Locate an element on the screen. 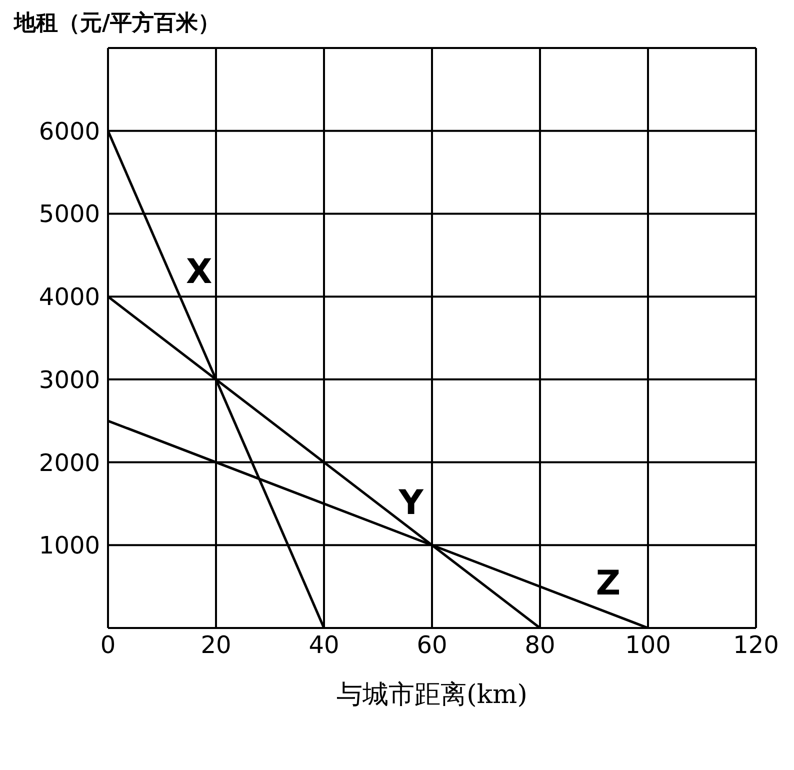  x-tick-label: 60 is located at coordinates (432, 645).